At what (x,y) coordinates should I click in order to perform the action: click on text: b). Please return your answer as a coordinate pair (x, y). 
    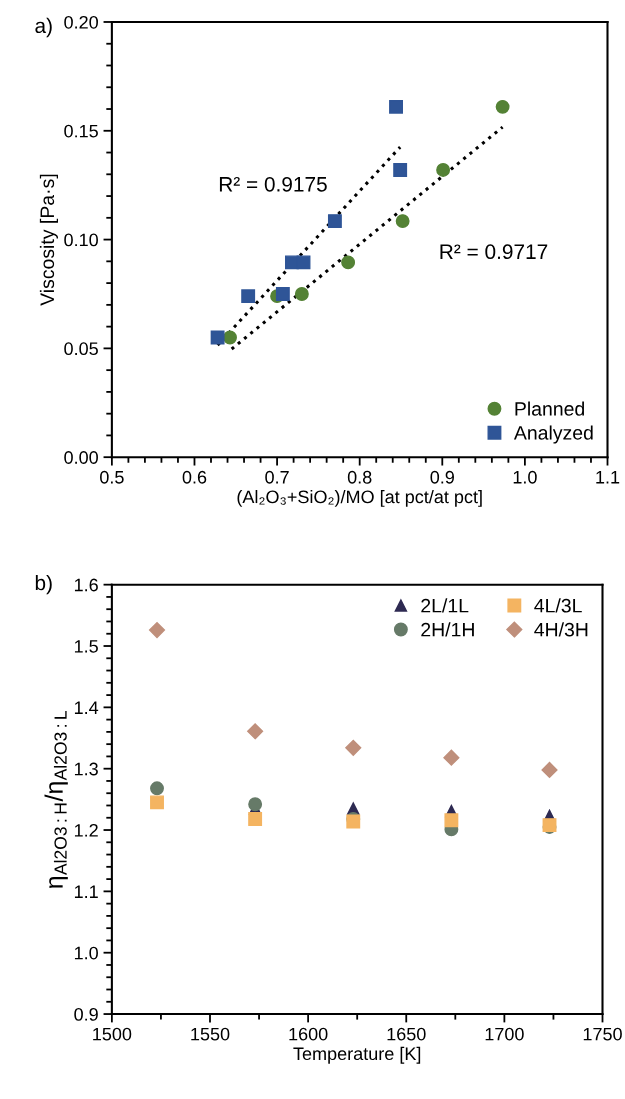
    Looking at the image, I should click on (43, 584).